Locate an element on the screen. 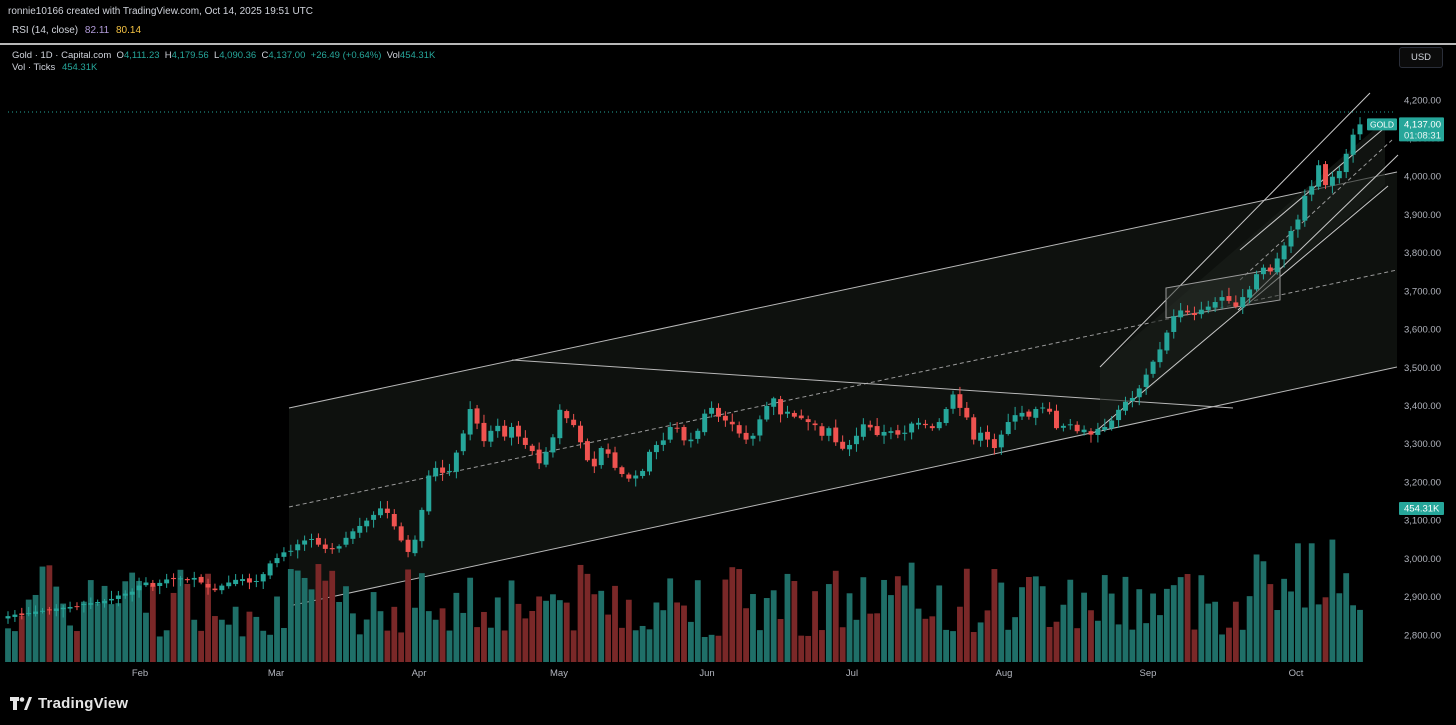 The image size is (1456, 725). time-axis: Feb Mar Apr May Jun Jul Aug Sep Oct is located at coordinates (718, 673).